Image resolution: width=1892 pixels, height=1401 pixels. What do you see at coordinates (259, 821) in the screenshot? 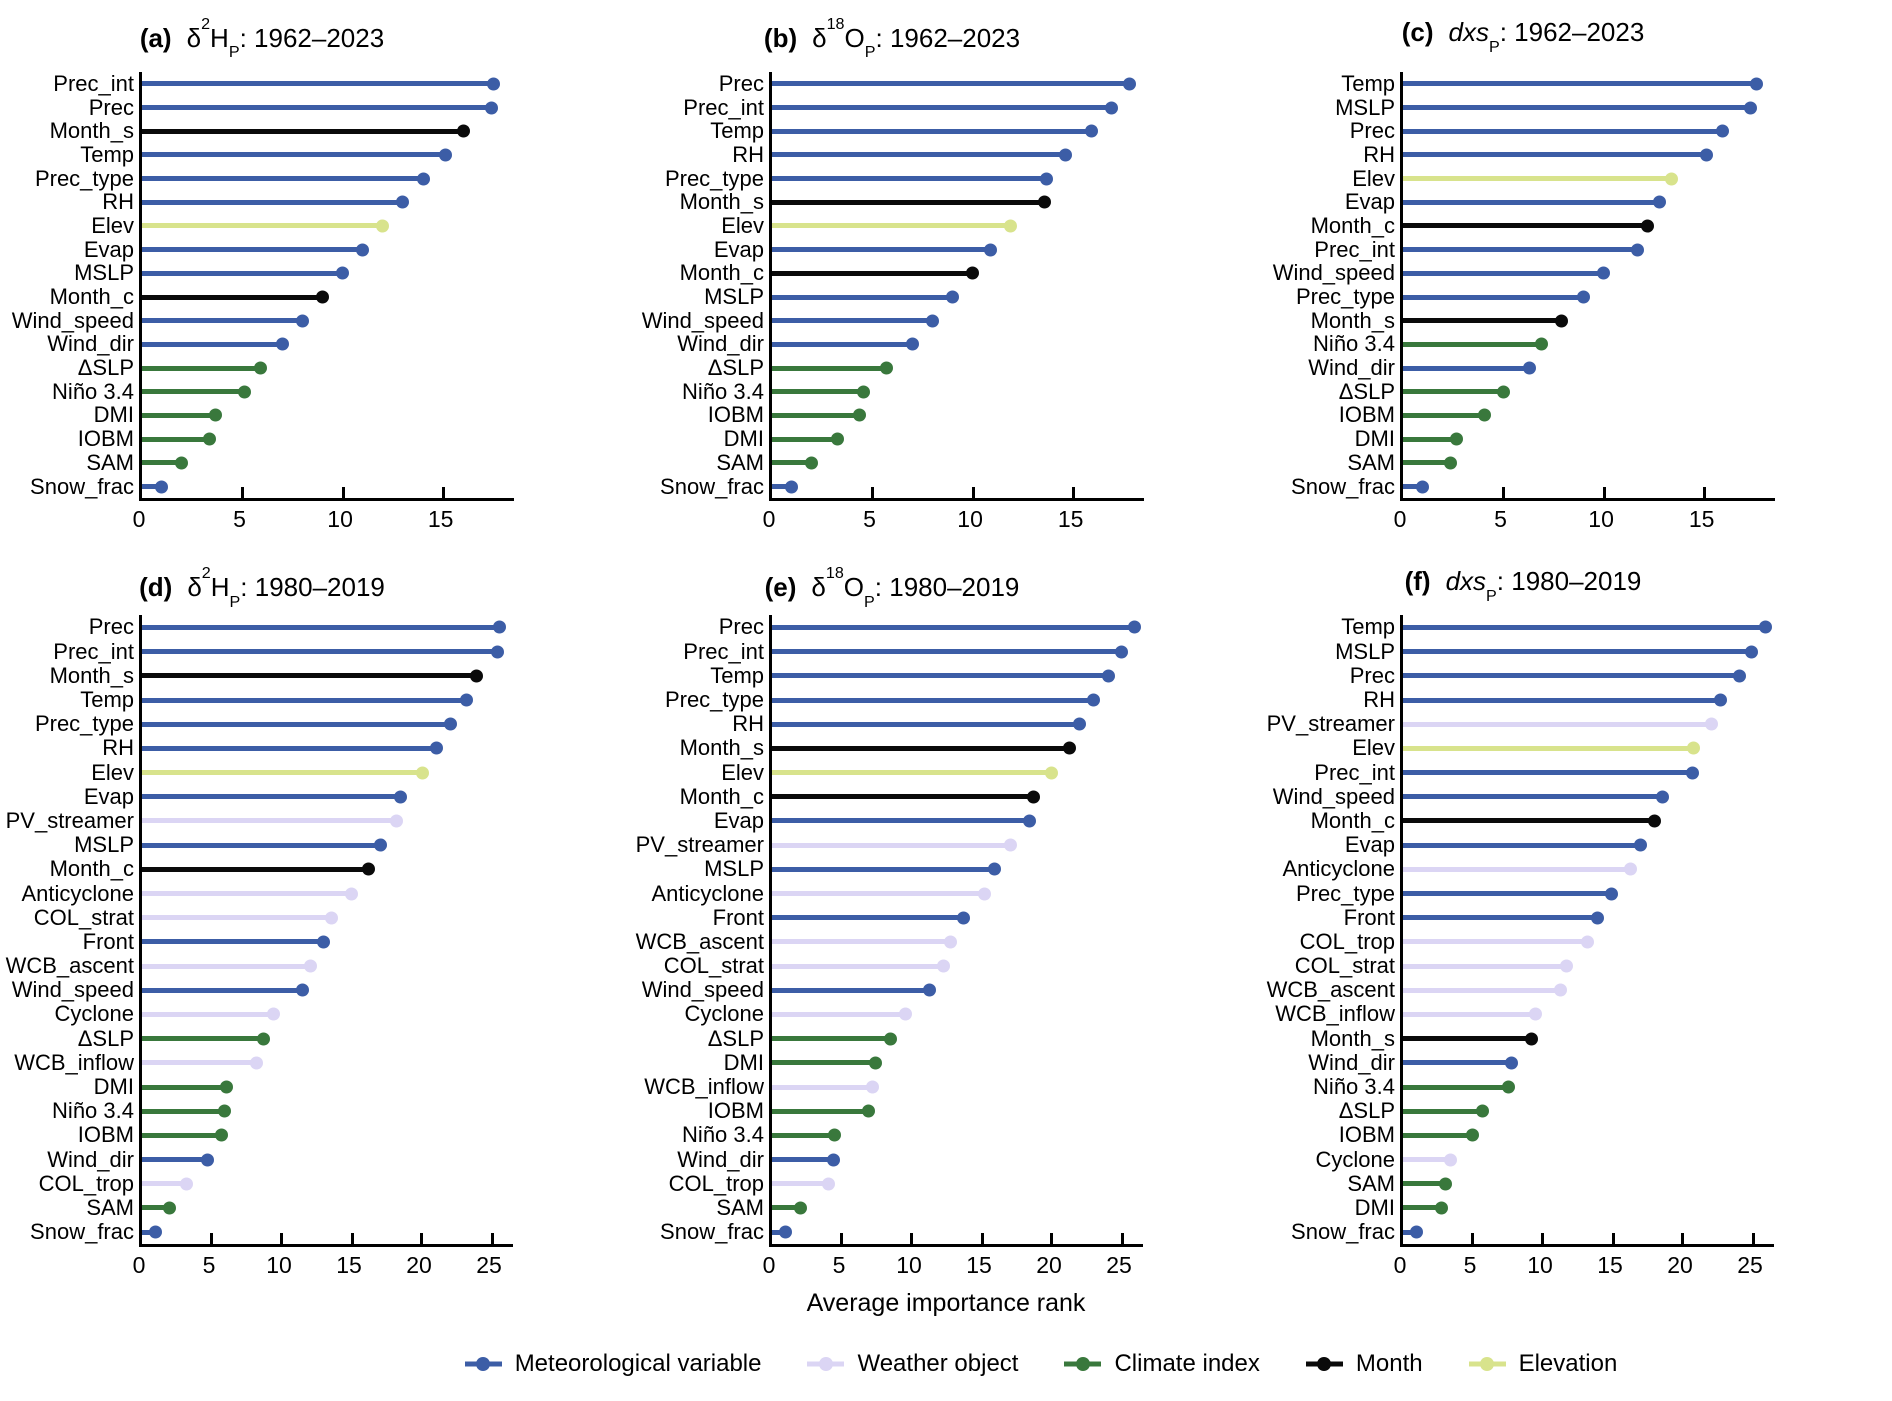
I see `lollipop-row: PV_streamer` at bounding box center [259, 821].